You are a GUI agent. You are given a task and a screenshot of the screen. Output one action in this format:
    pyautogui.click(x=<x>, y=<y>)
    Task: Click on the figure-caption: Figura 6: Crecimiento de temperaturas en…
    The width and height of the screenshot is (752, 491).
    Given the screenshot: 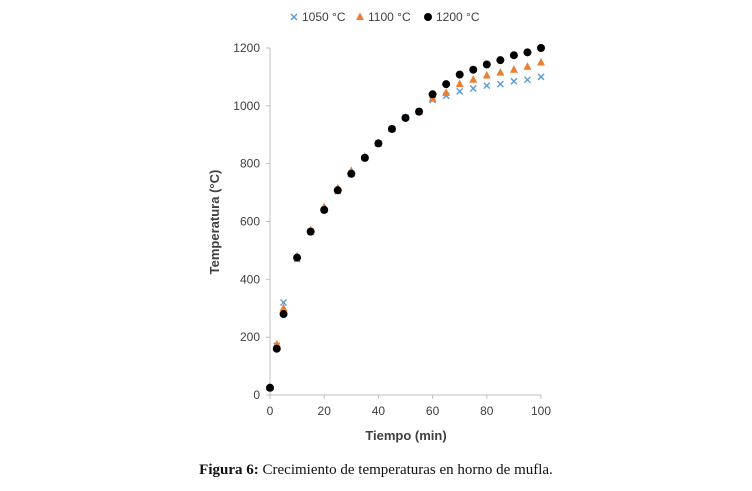 What is the action you would take?
    pyautogui.click(x=376, y=470)
    